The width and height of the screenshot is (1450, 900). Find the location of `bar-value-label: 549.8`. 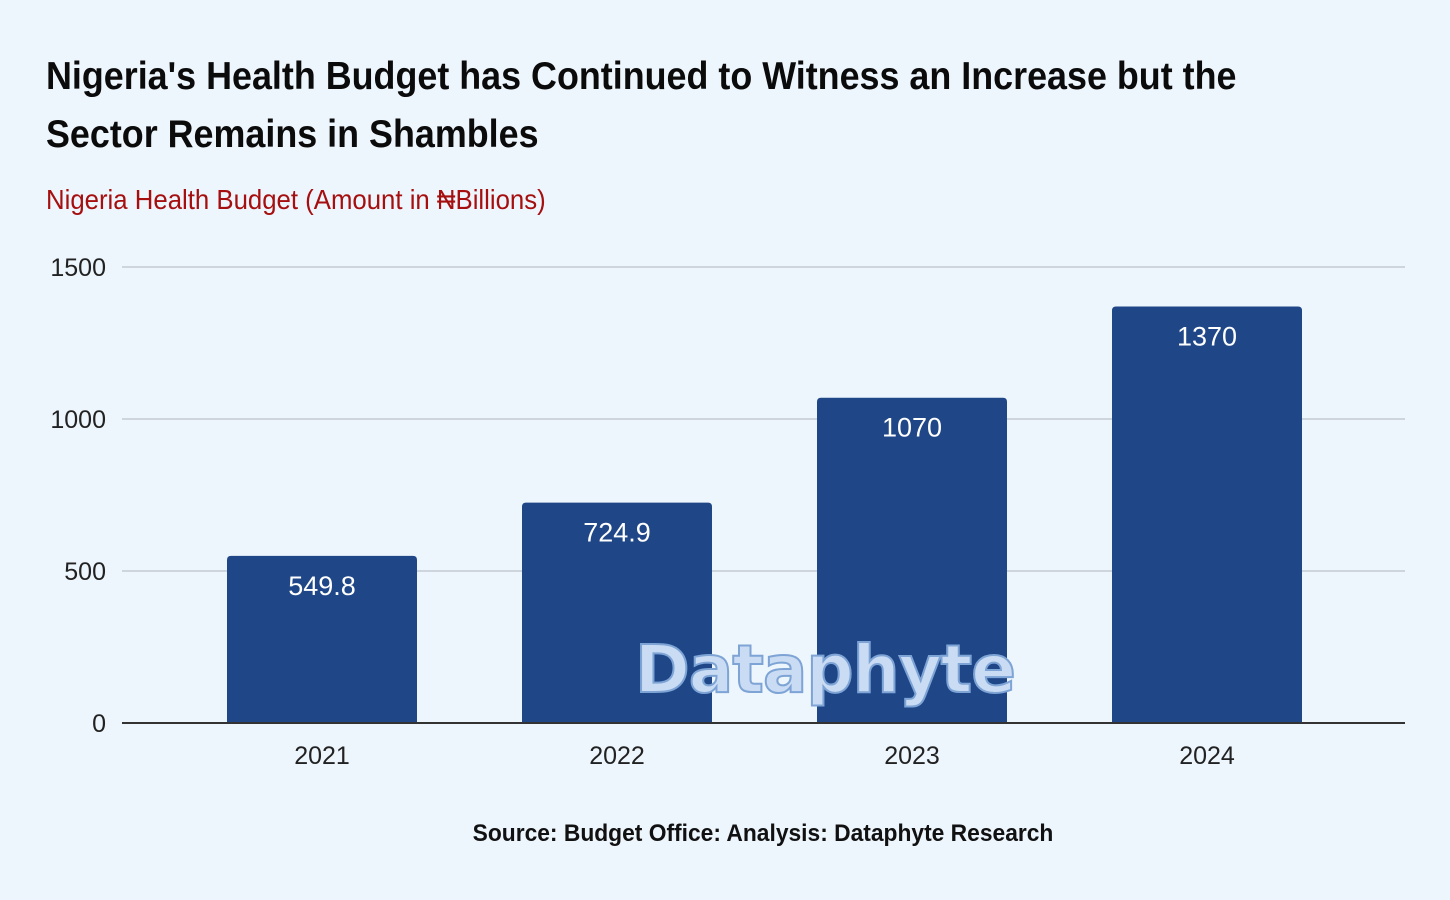

bar-value-label: 549.8 is located at coordinates (322, 586).